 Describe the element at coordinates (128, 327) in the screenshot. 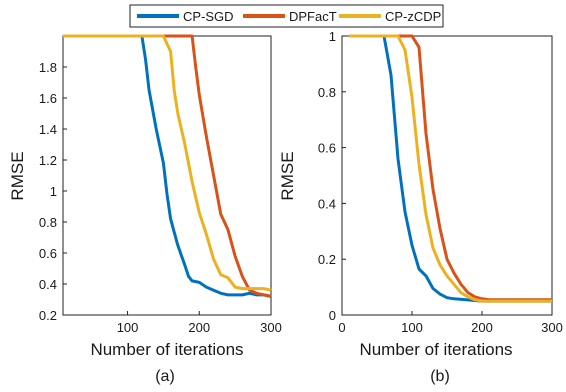

I see `panel-a-xtick-label: 100` at that location.